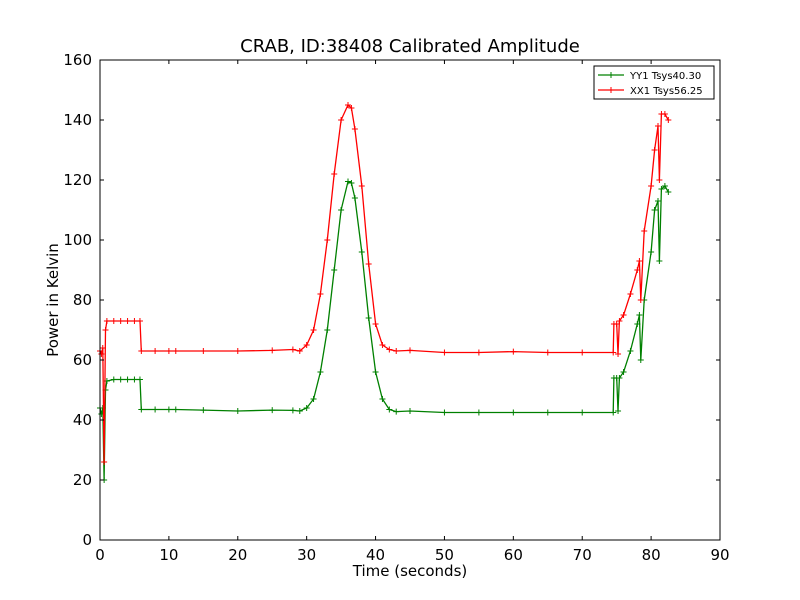 The width and height of the screenshot is (800, 600). I want to click on legend: YY1 Tsys40.30 XX1 Tsys56.25, so click(654, 82).